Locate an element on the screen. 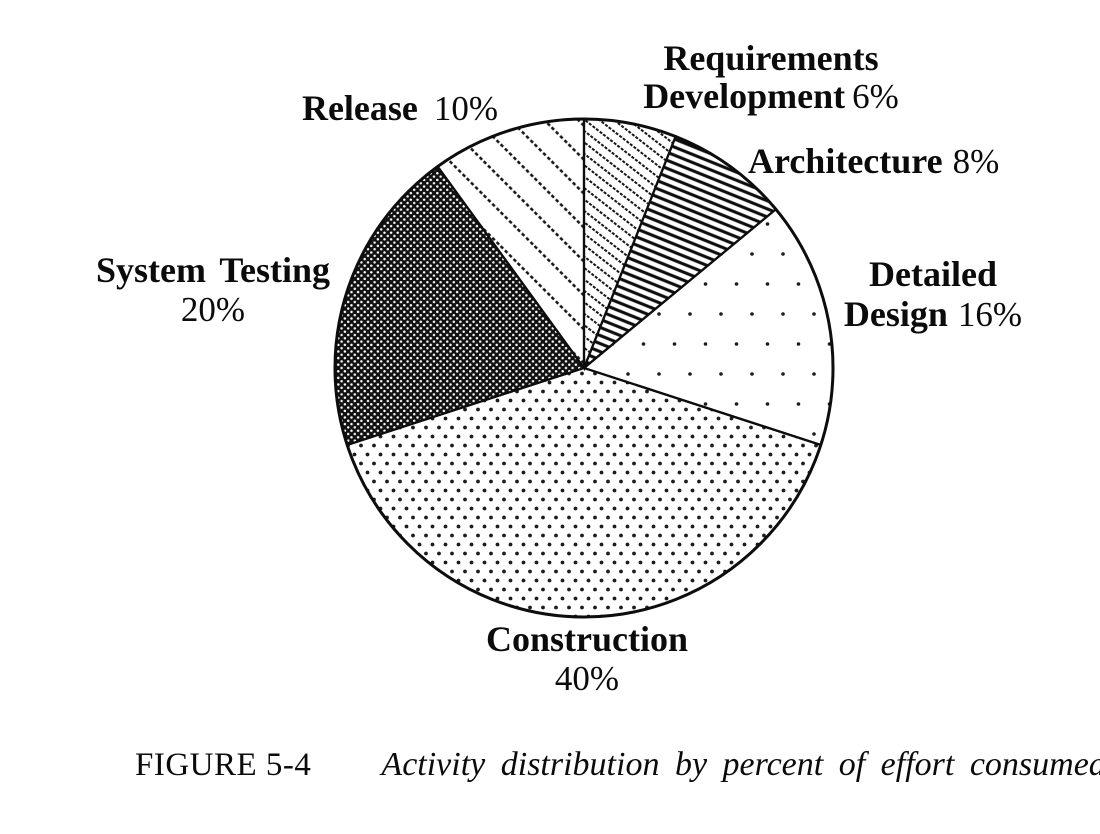 The width and height of the screenshot is (1100, 834). slice-label-text: Detailed is located at coordinates (933, 274).